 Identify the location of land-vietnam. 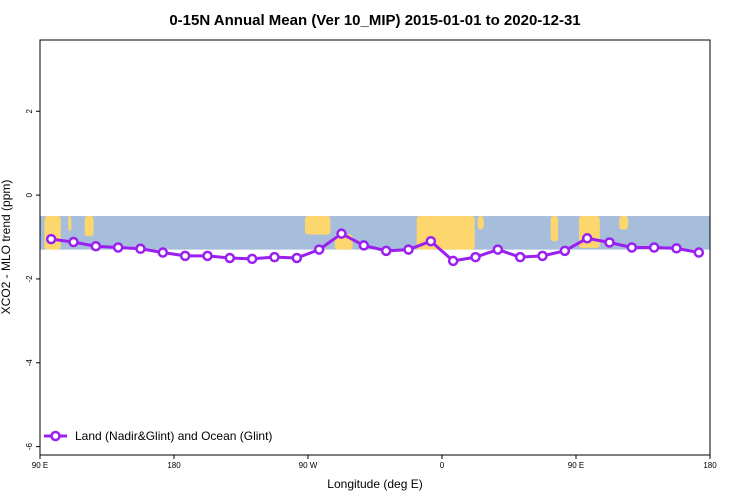
(70, 224).